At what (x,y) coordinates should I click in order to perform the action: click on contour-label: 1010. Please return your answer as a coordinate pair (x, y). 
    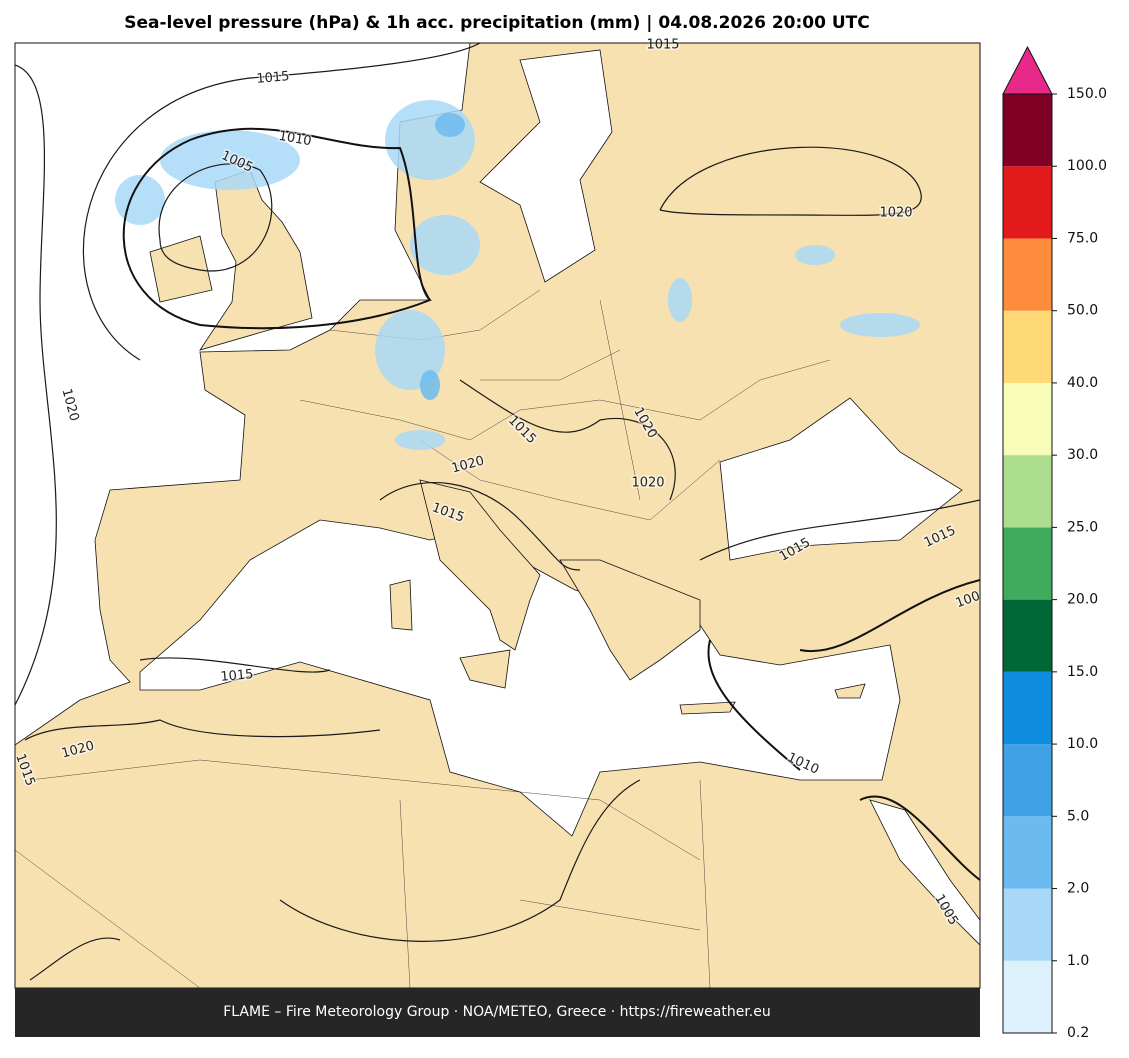
    Looking at the image, I should click on (294, 139).